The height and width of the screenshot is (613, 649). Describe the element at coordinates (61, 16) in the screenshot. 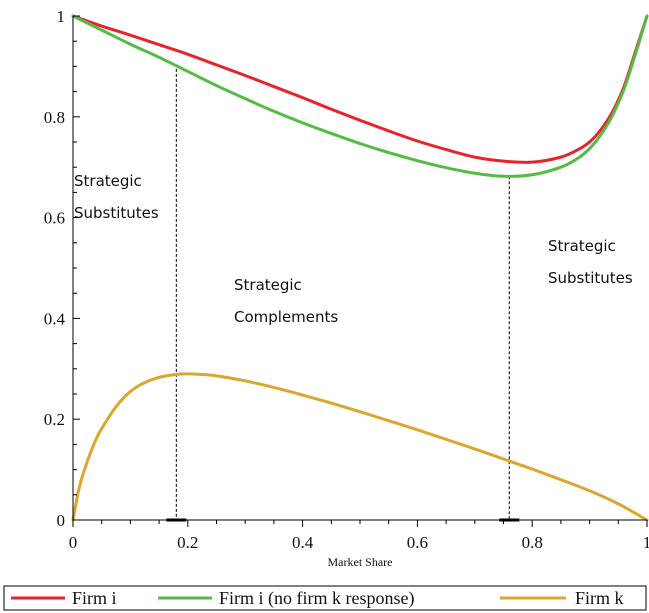

I see `y-tick-label: 1` at that location.